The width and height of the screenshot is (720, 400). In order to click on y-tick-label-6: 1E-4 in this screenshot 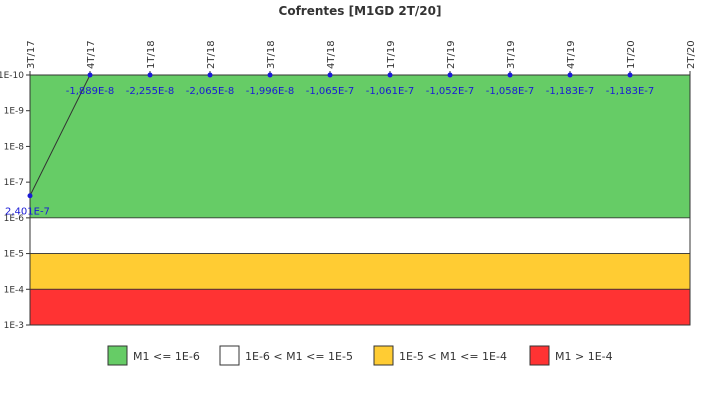, I will do `click(14, 290)`.